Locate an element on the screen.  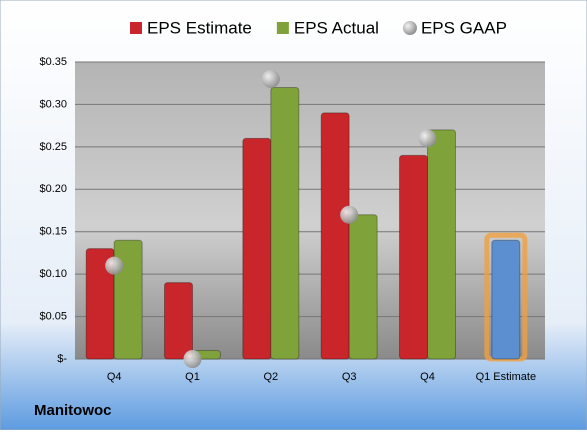
chart-title: Manitowoc is located at coordinates (73, 410).